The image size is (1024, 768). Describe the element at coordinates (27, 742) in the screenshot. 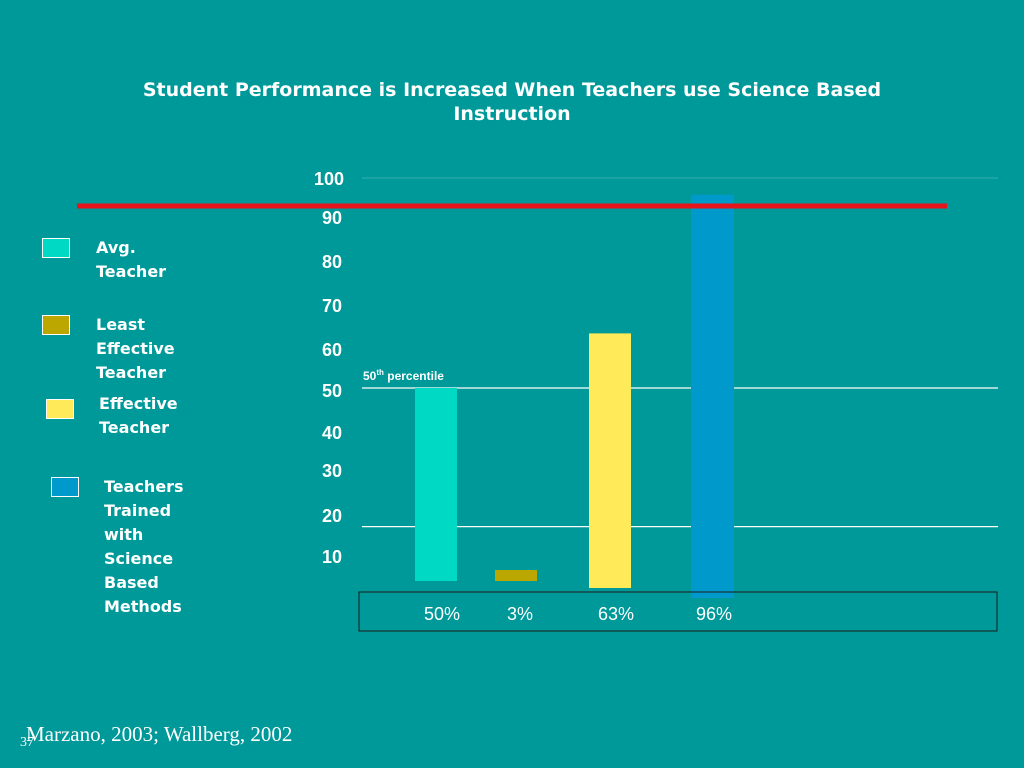

I see `slide-number: 37` at that location.